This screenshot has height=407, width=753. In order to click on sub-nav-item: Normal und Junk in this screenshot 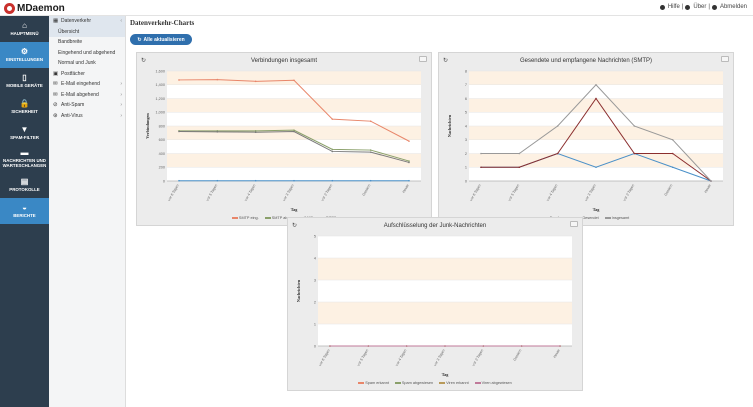, I will do `click(87, 63)`.